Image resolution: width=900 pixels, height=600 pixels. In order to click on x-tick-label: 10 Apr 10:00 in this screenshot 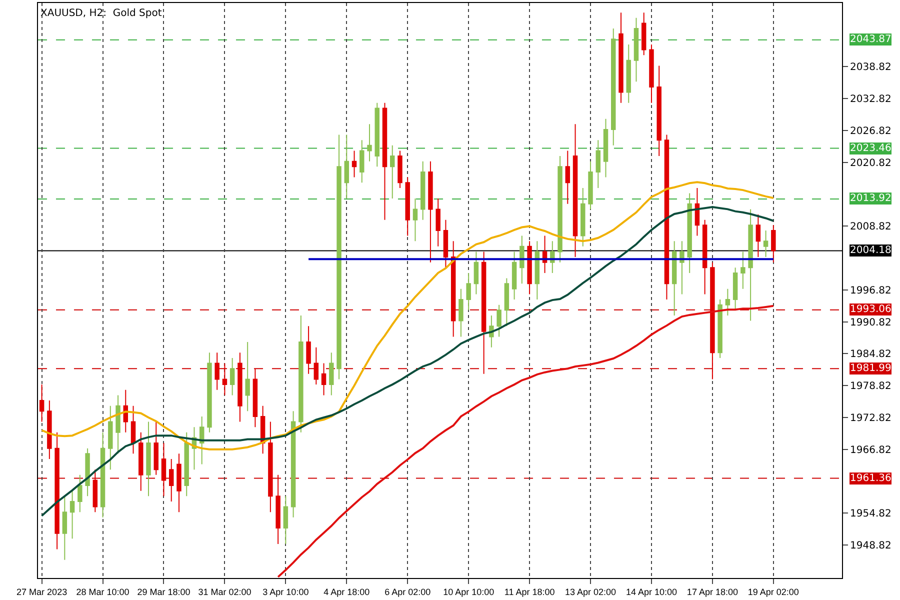, I will do `click(468, 591)`.